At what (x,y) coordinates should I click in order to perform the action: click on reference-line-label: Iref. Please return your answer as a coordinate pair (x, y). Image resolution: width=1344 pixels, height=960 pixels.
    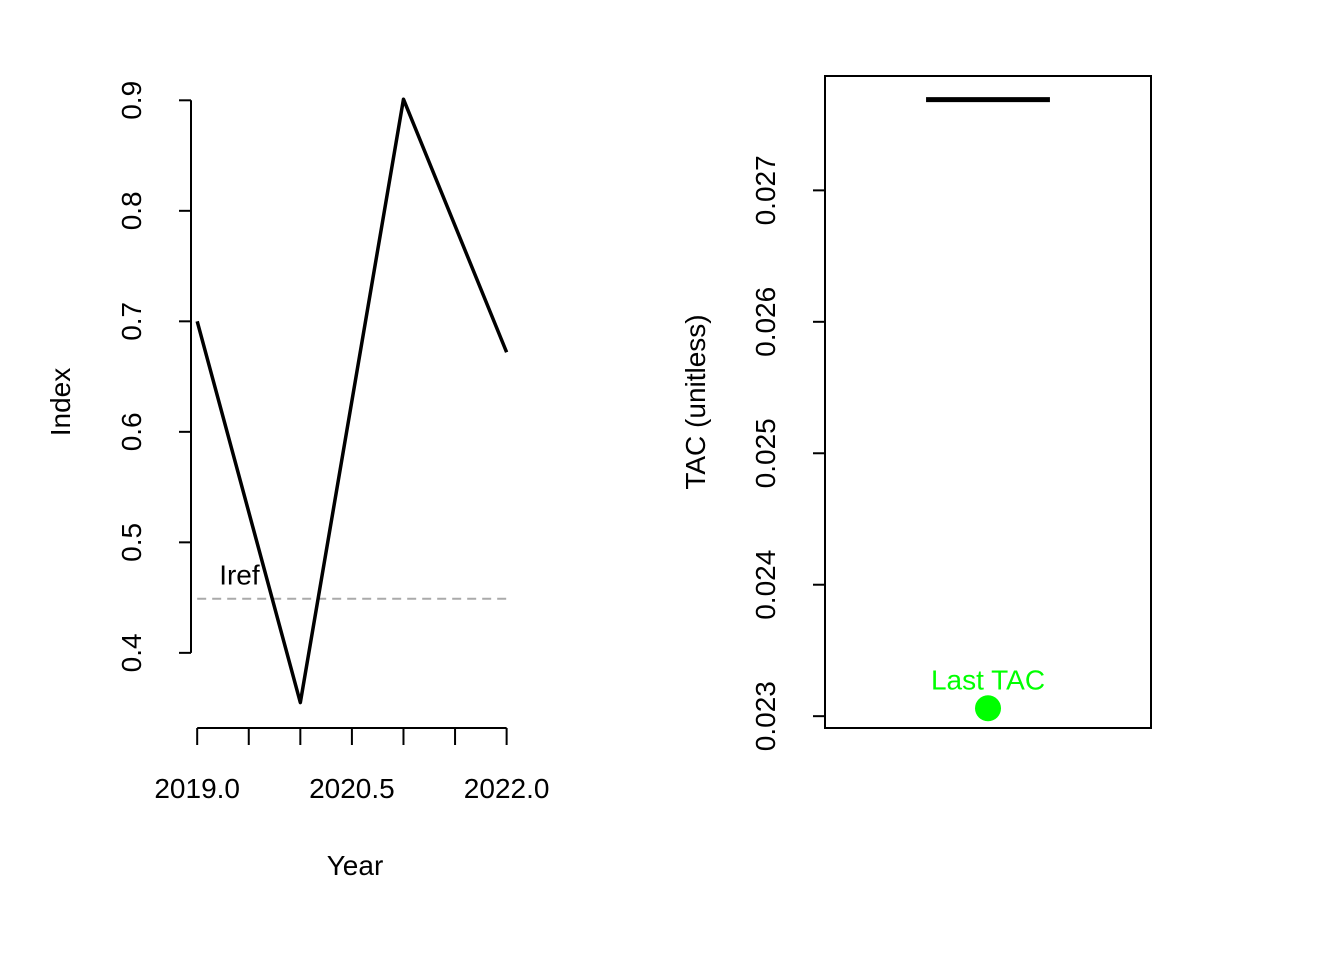
    Looking at the image, I should click on (239, 575).